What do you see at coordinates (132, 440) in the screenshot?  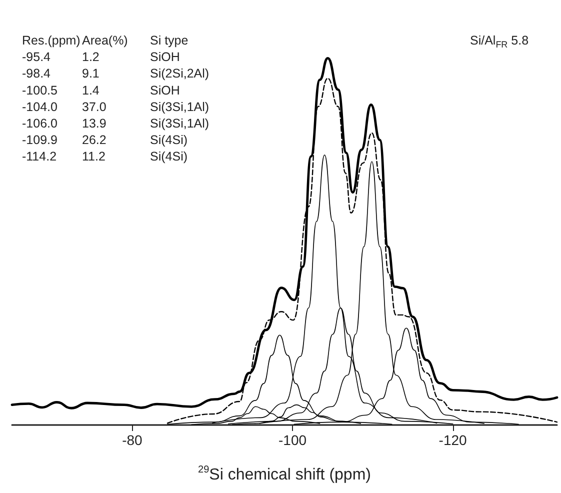 I see `x-tick-label: -80` at bounding box center [132, 440].